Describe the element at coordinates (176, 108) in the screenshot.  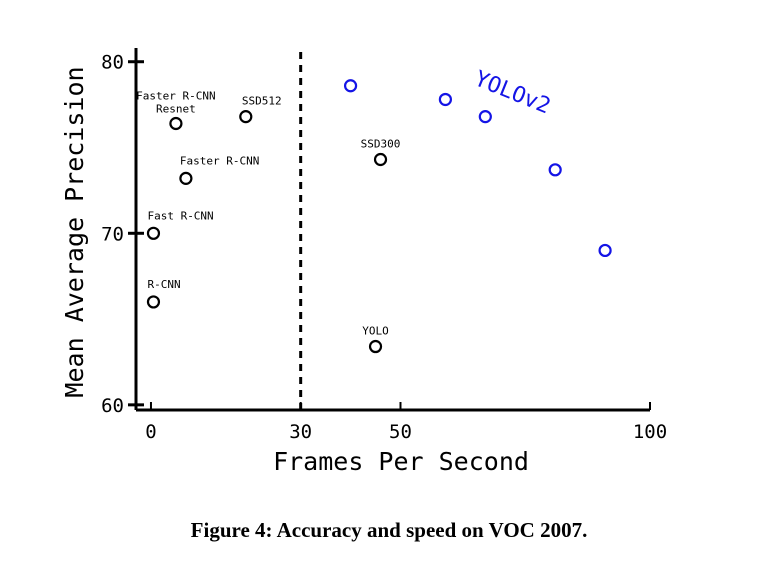
I see `point-label-line: Resnet` at that location.